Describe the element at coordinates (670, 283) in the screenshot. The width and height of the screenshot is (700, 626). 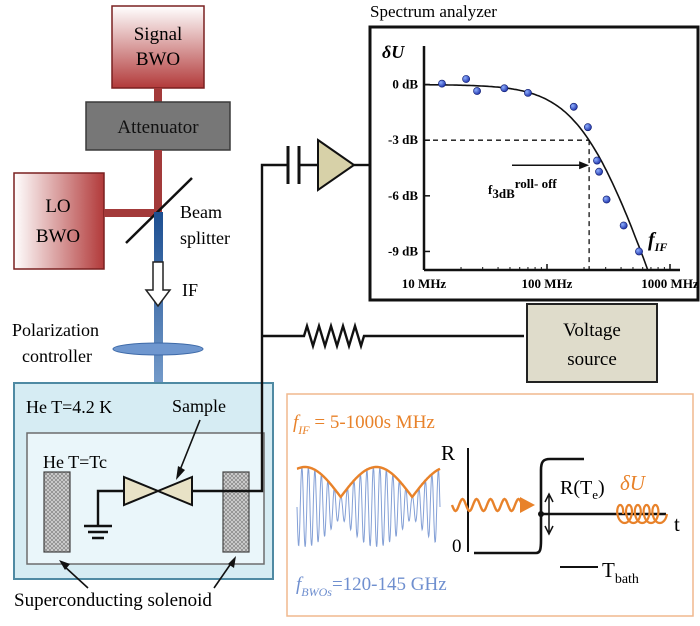
I see `x-tick-label: 1000 MHz` at that location.